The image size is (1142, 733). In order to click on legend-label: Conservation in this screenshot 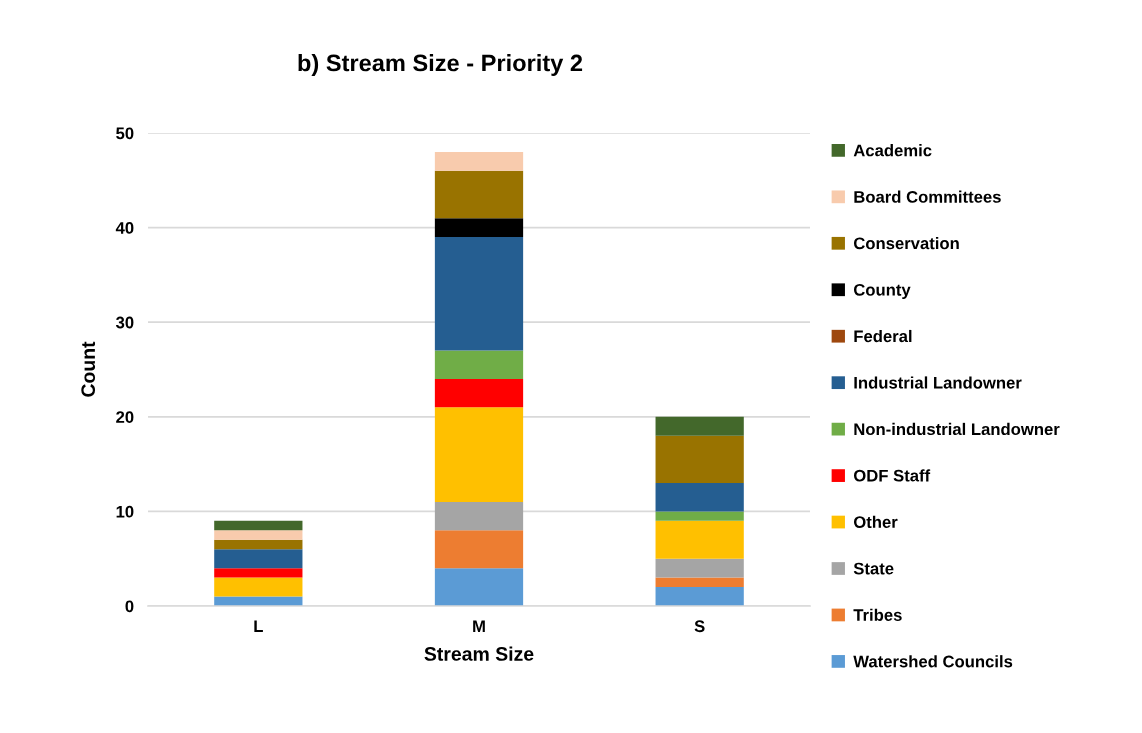, I will do `click(906, 243)`.